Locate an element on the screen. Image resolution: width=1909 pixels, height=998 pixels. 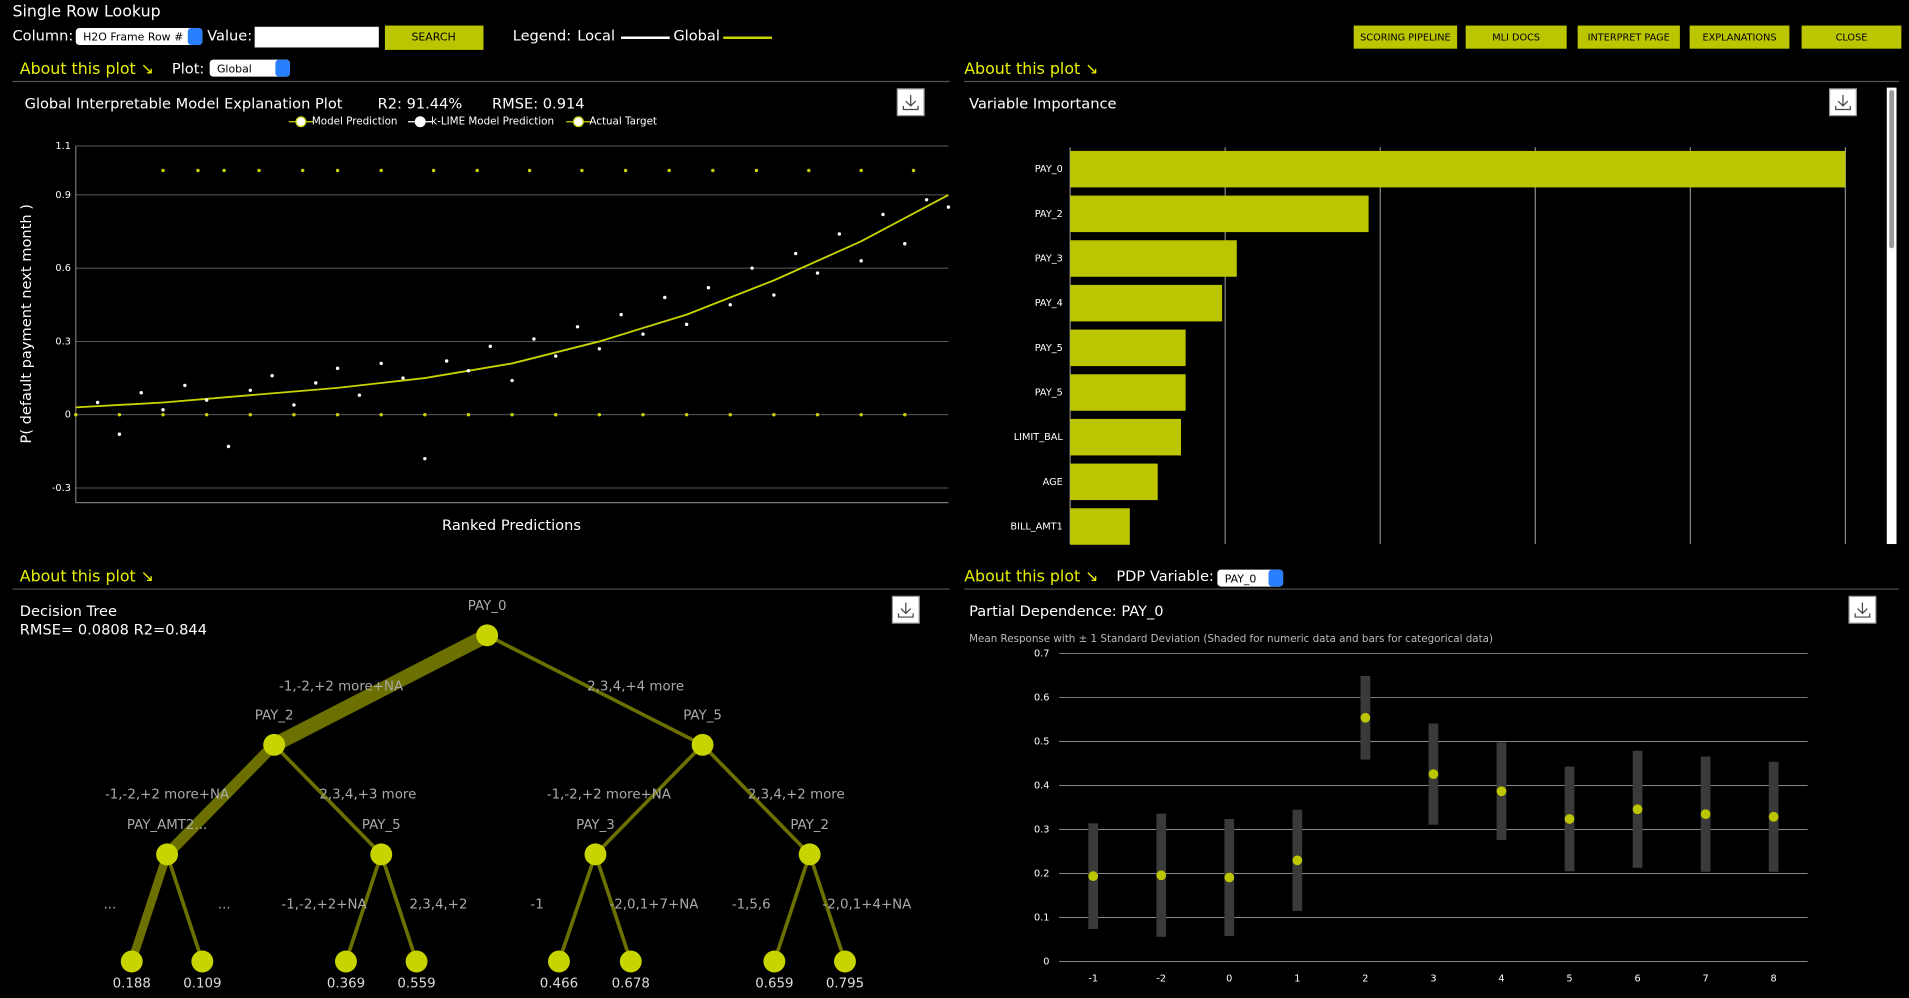
chart-title: Variable Importance is located at coordinates (1042, 104).